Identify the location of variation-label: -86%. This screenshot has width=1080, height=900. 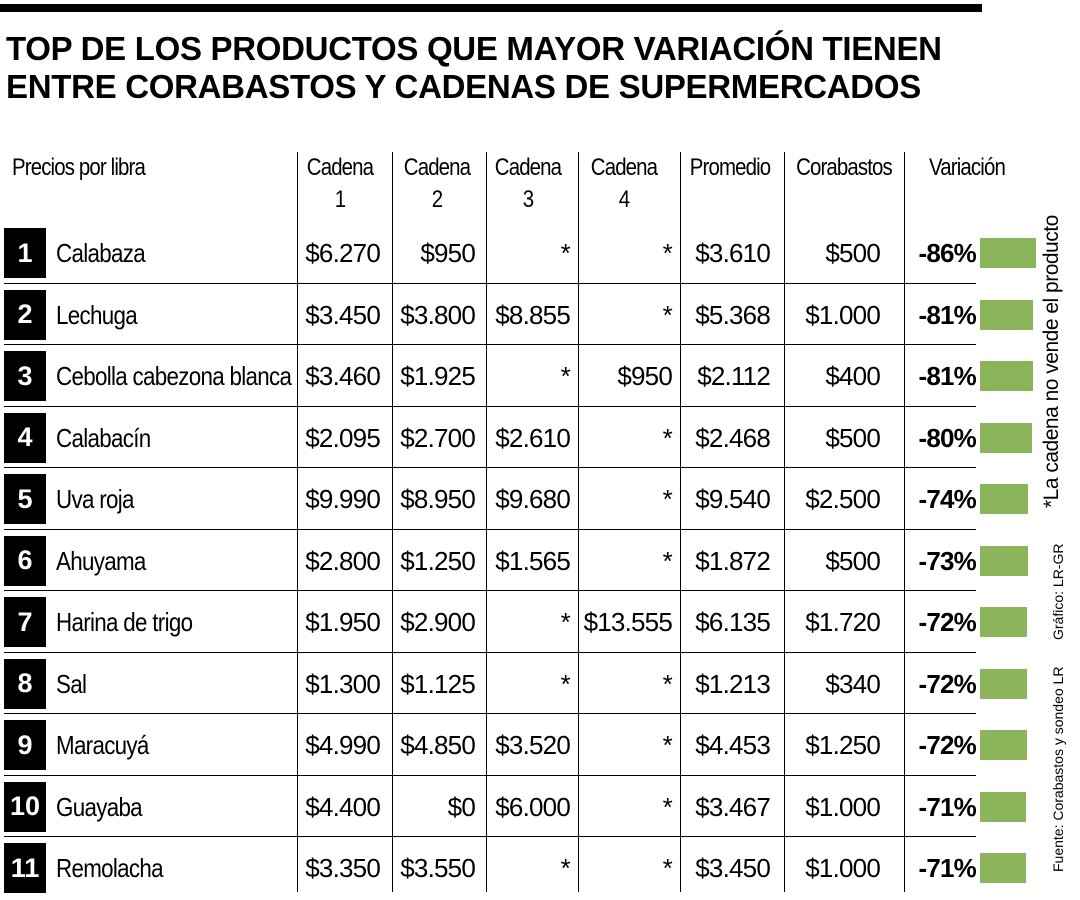
(947, 253).